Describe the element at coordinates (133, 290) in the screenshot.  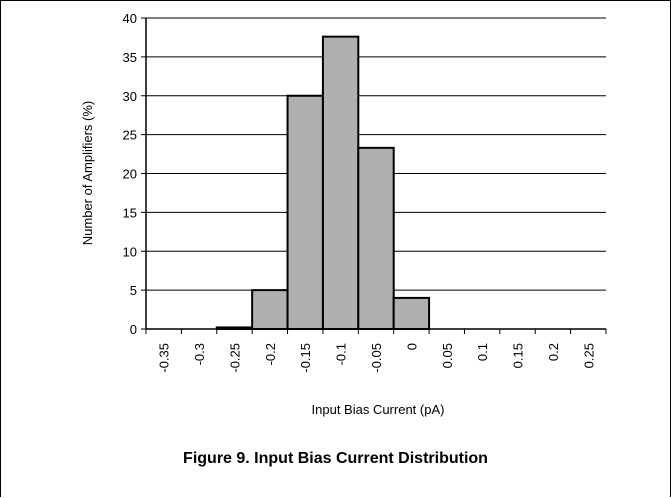
I see `y-tick-label: 5` at that location.